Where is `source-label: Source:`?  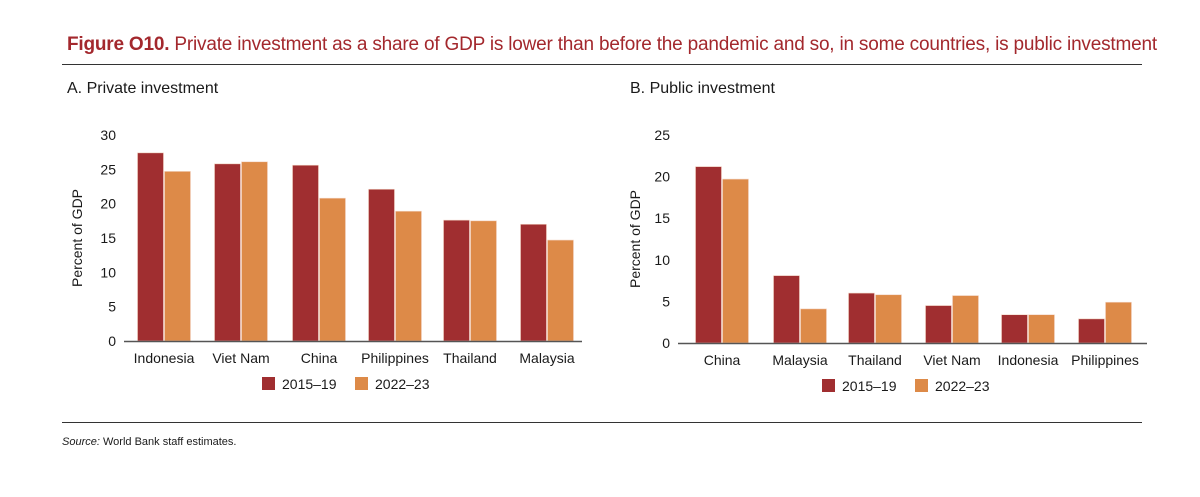 source-label: Source: is located at coordinates (81, 442).